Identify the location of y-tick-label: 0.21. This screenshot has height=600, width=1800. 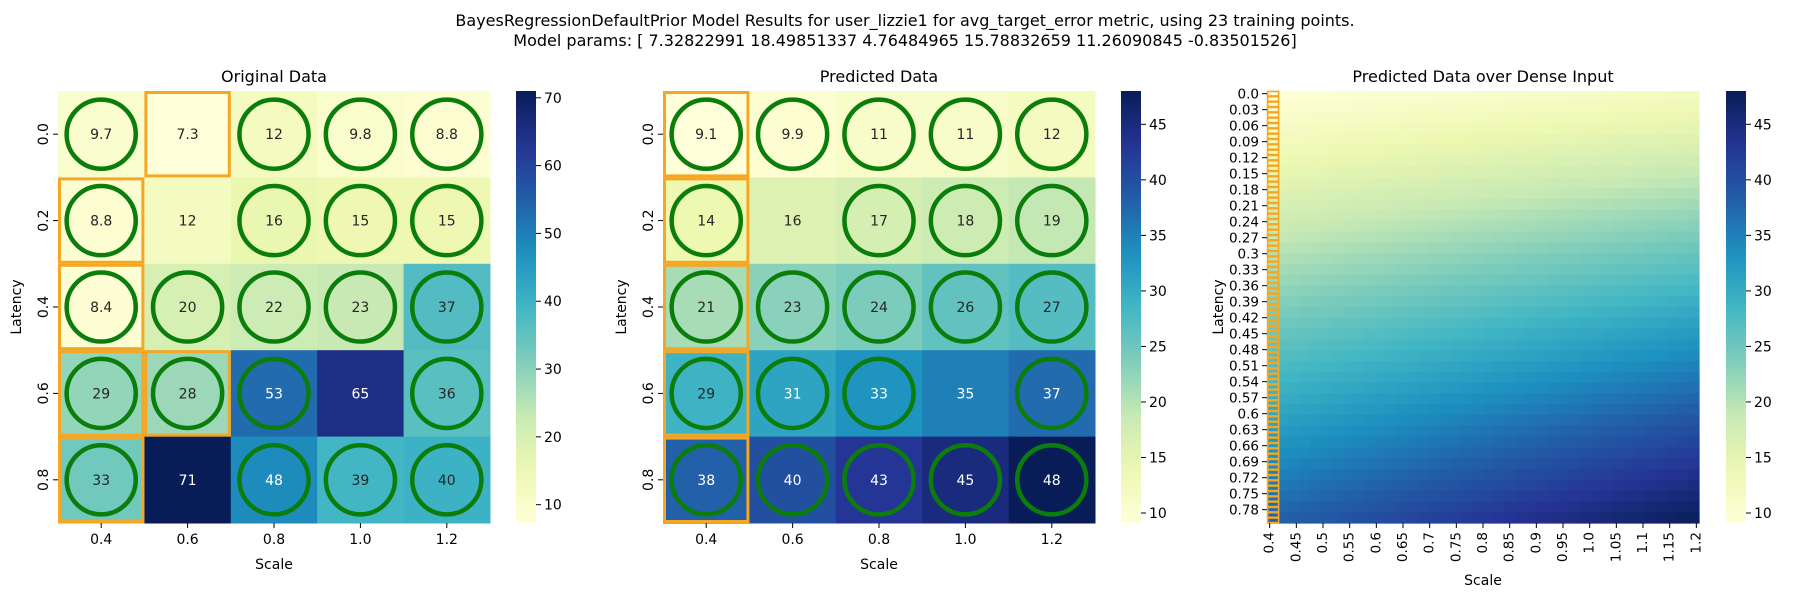
(1244, 207).